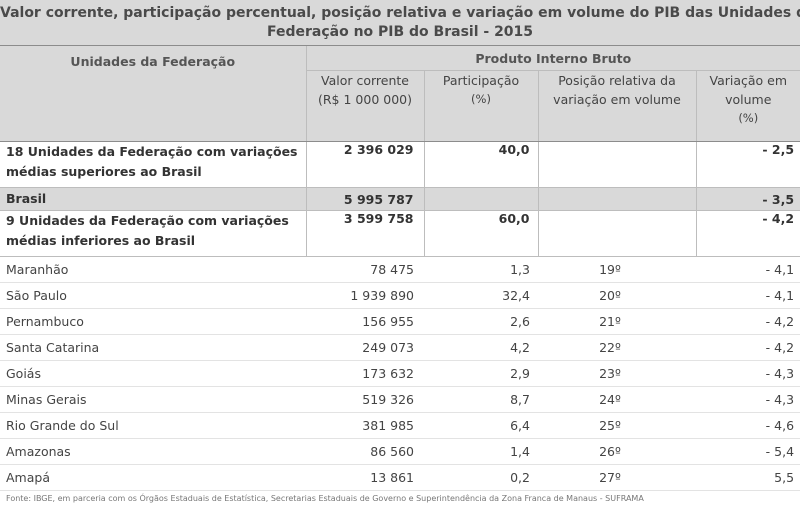 The image size is (800, 519). I want to click on header-valor: Valor corrente (R$ 1 000 000), so click(364, 106).